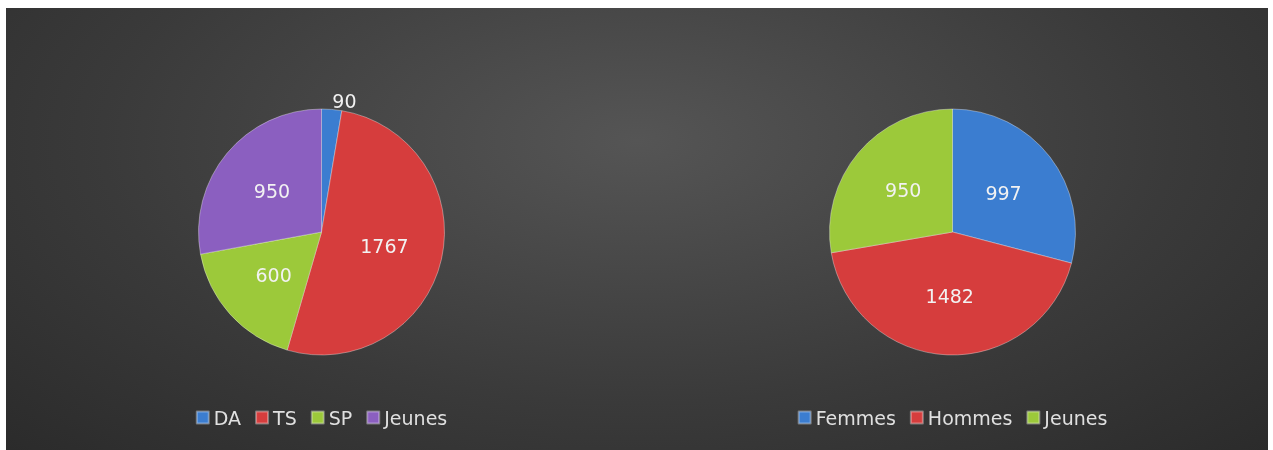  What do you see at coordinates (949, 296) in the screenshot?
I see `data-label: 1482` at bounding box center [949, 296].